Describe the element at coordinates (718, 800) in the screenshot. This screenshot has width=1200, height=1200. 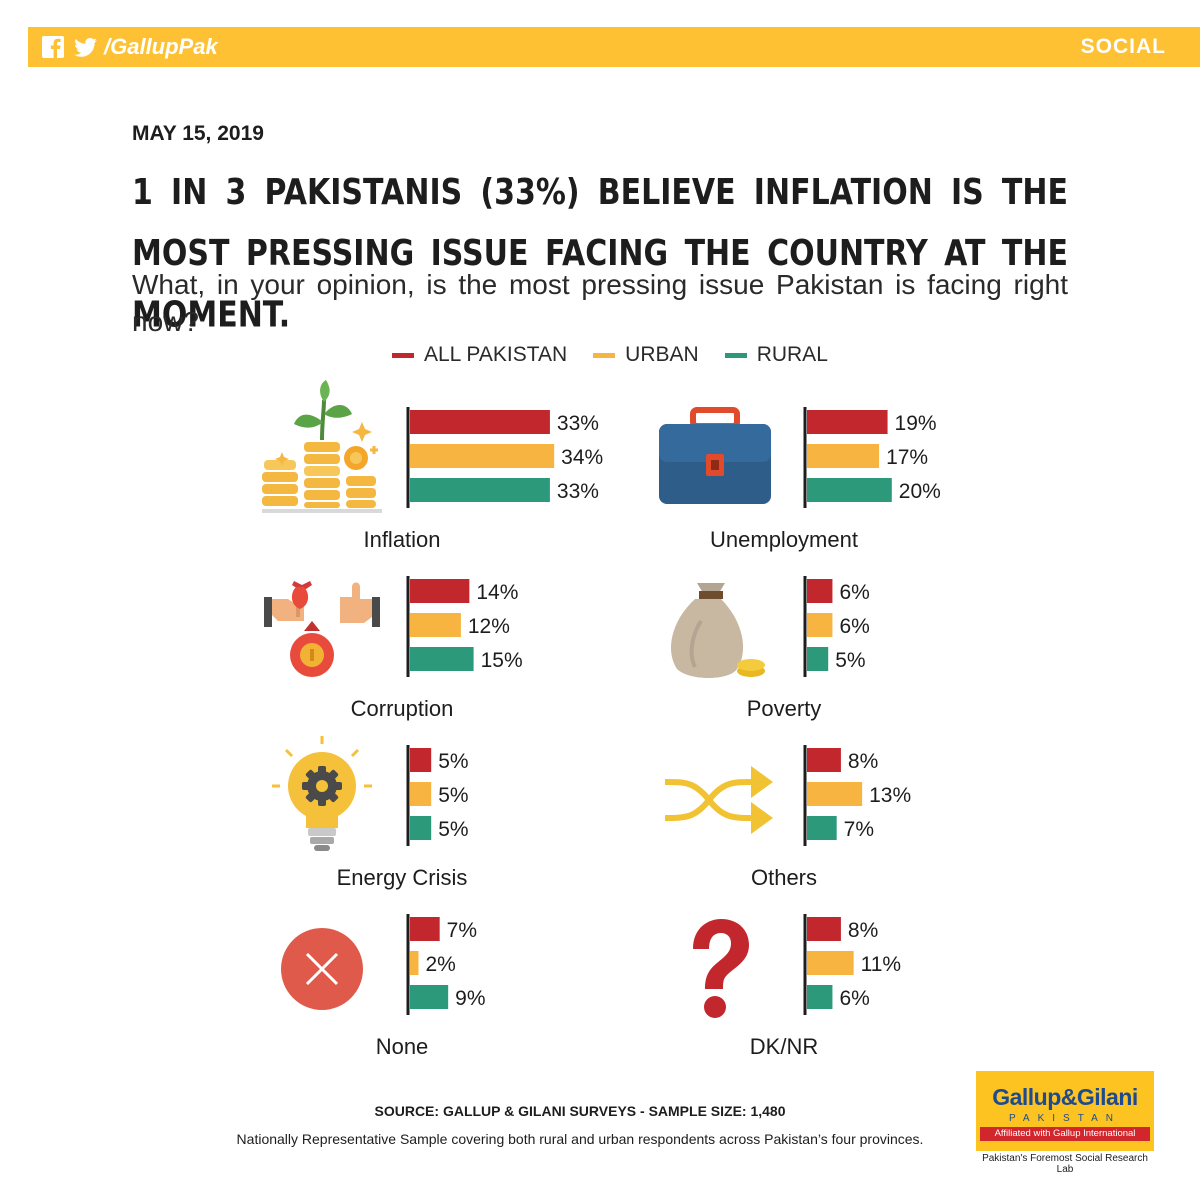
I see `shuffle-arrows-icon` at that location.